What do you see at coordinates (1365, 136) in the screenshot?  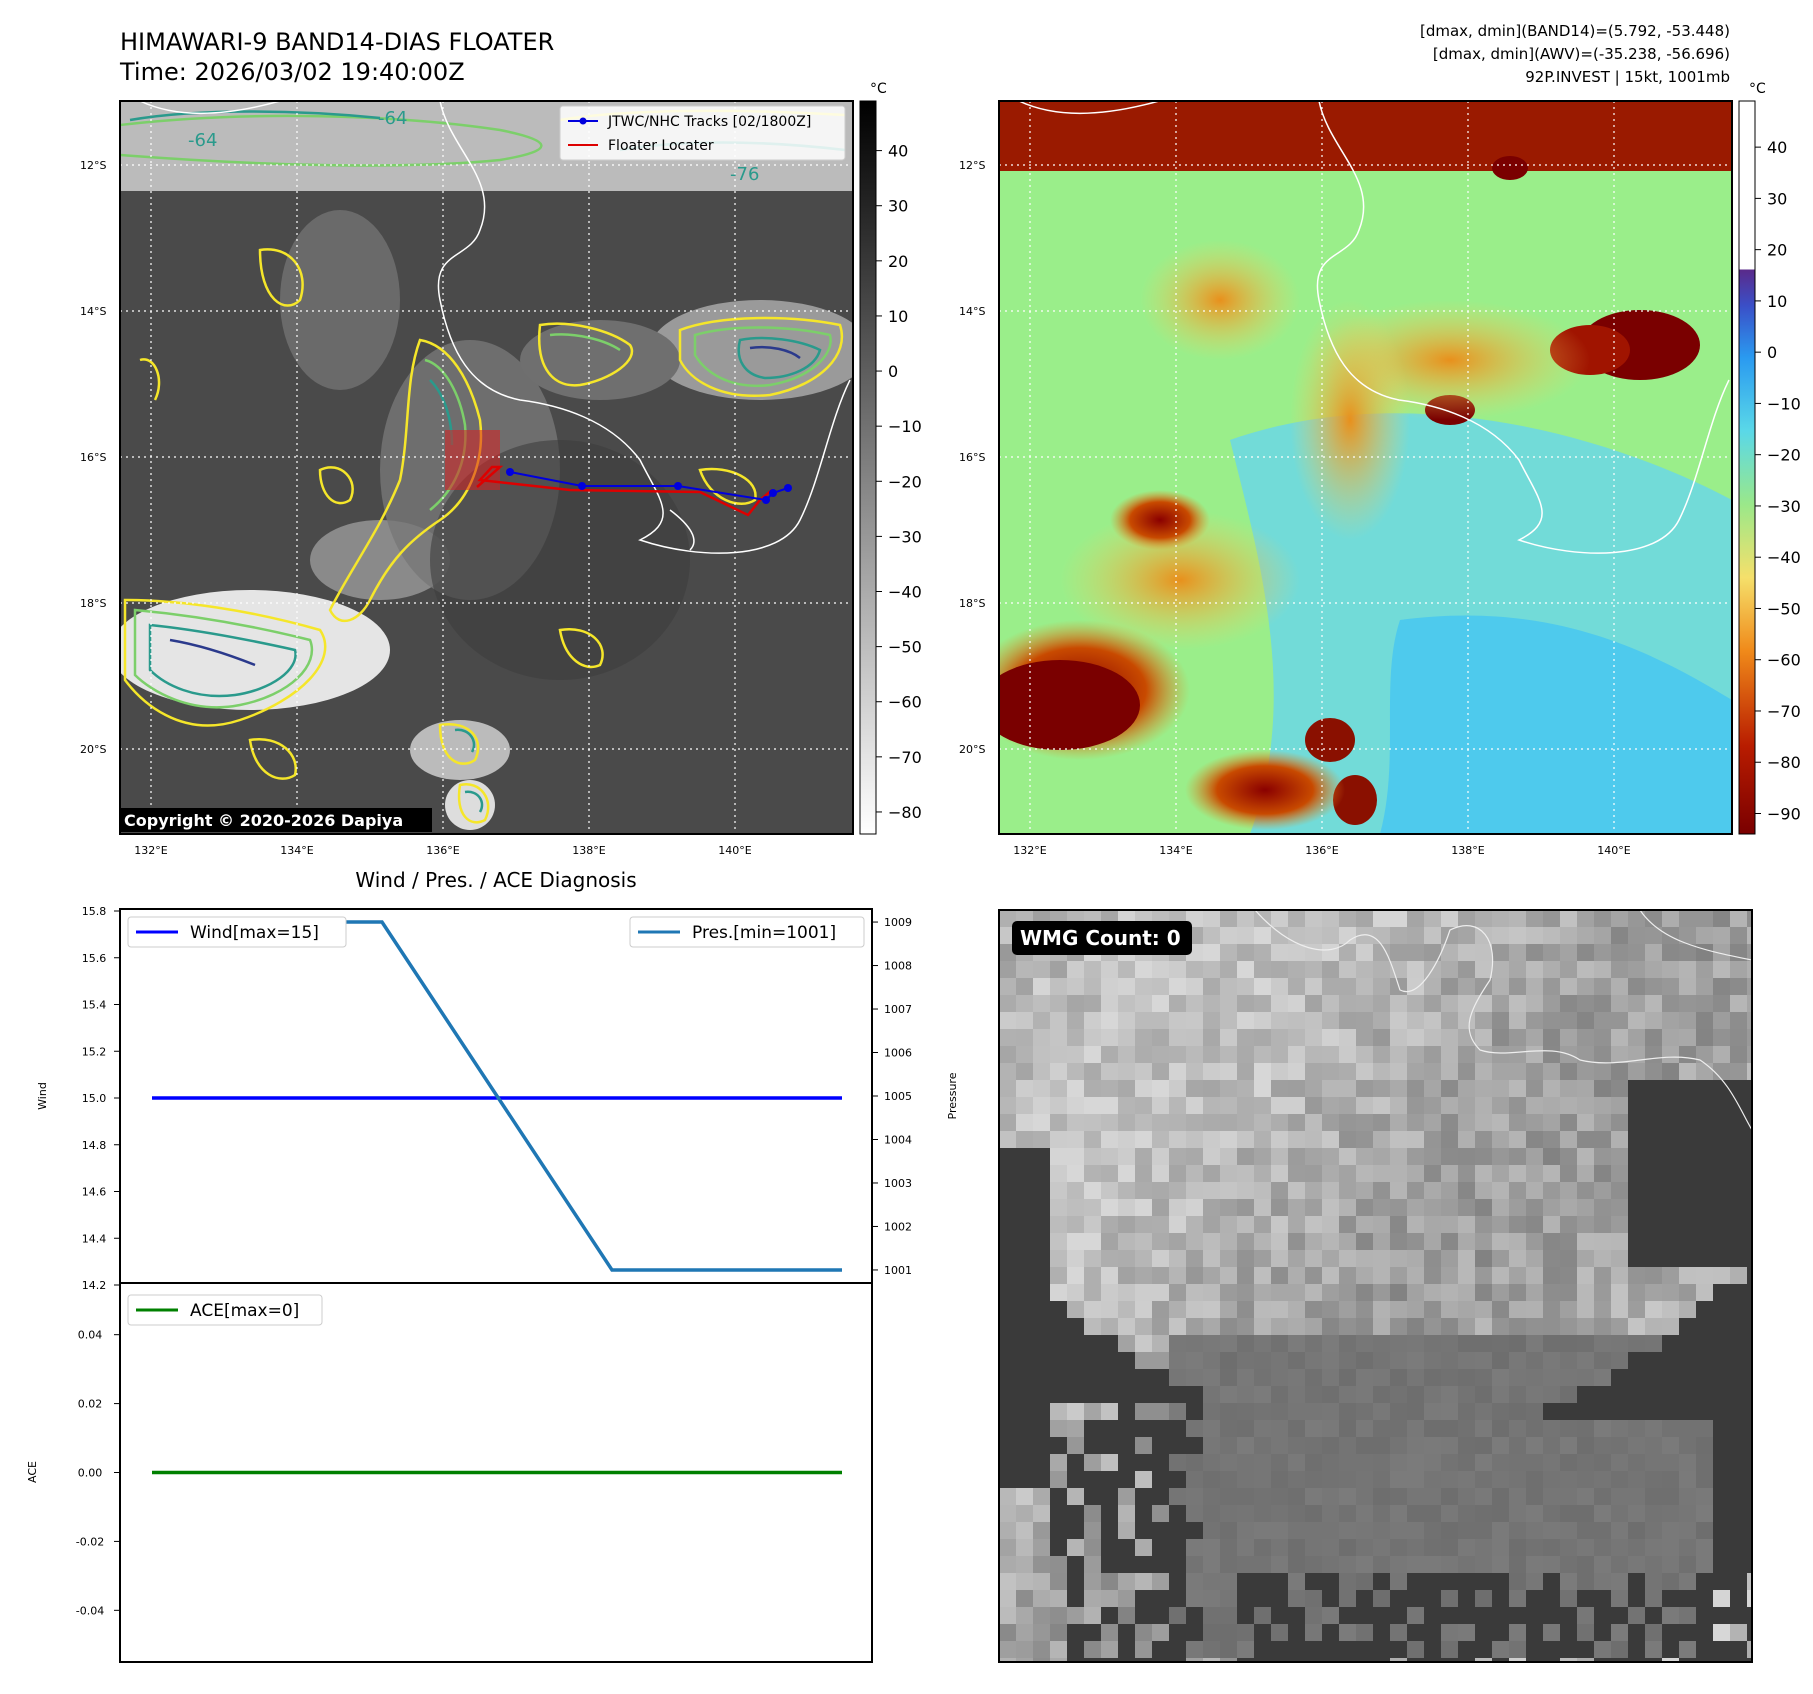 I see `awv-dry-north` at bounding box center [1365, 136].